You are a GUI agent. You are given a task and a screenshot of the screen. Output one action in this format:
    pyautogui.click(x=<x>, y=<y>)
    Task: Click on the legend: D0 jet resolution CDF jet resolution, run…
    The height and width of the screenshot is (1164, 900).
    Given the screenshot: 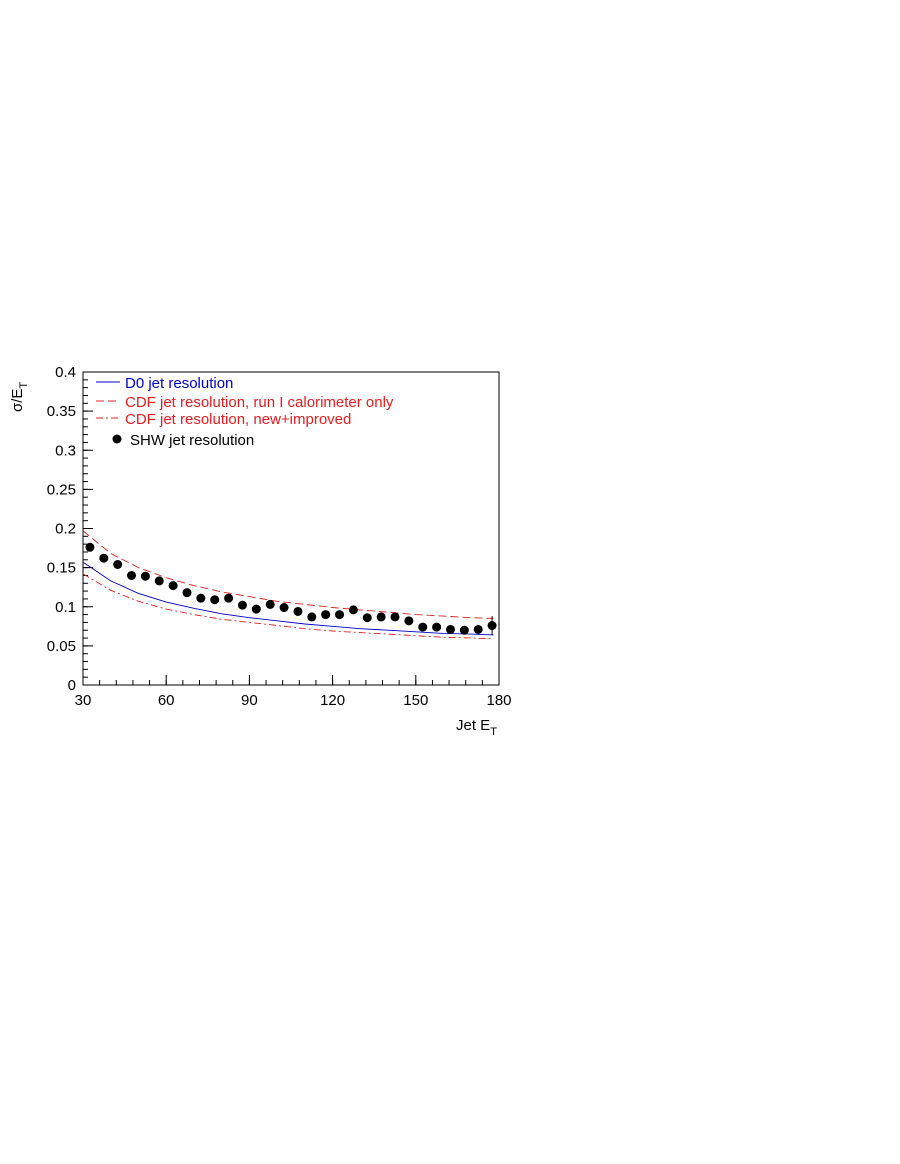 What is the action you would take?
    pyautogui.click(x=245, y=412)
    